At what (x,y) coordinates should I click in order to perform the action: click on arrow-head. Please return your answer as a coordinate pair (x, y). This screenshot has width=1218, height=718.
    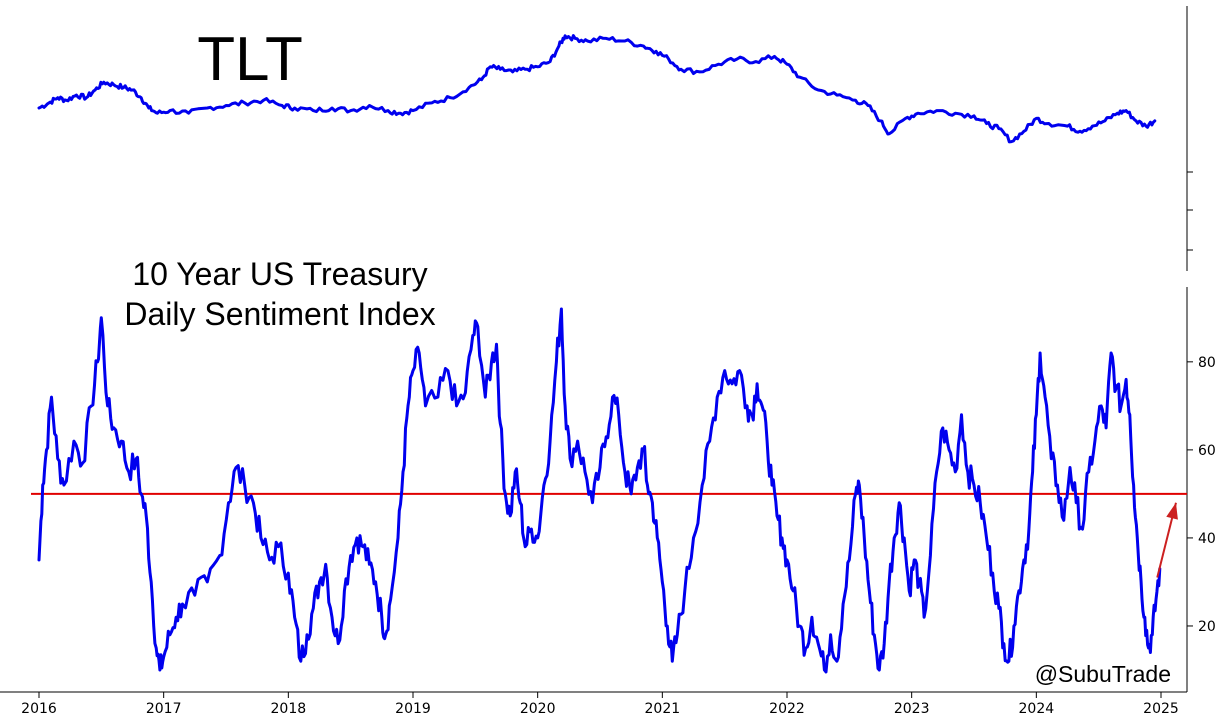
    Looking at the image, I should click on (1172, 511).